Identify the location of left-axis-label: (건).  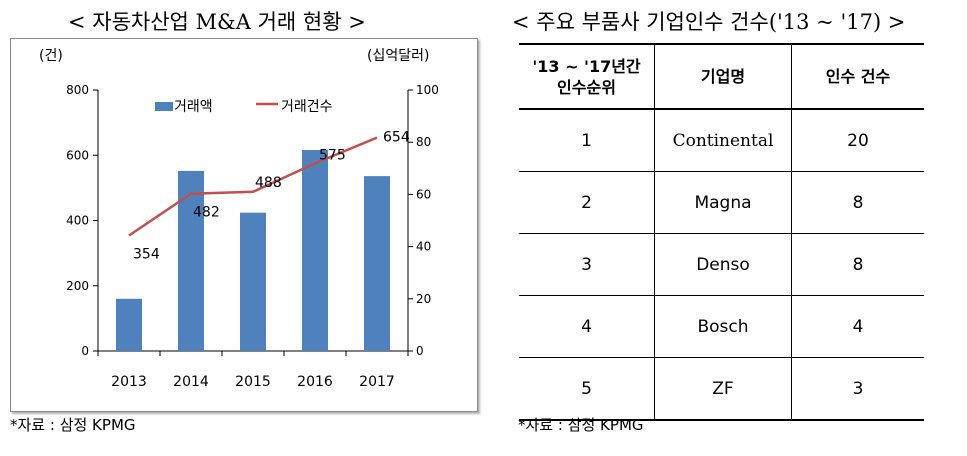
(51, 56).